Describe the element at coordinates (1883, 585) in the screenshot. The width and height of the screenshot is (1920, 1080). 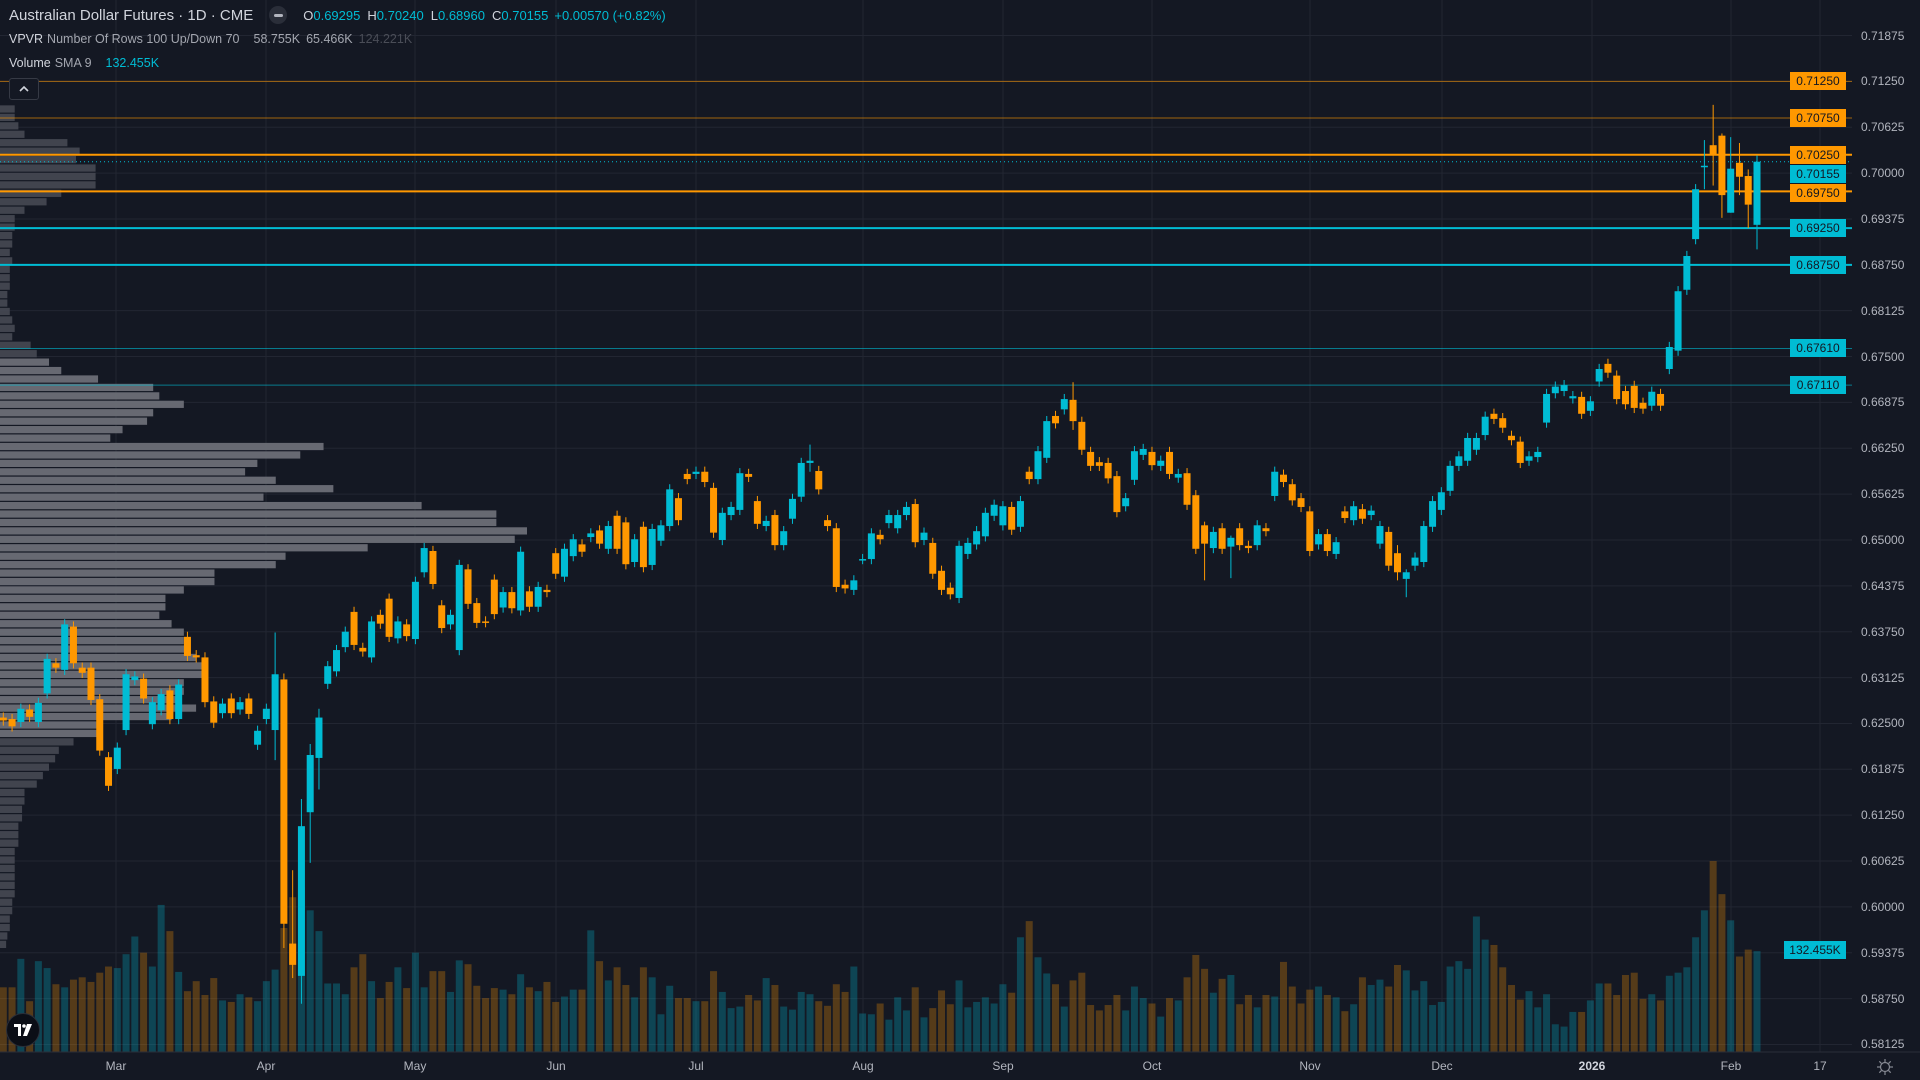
I see `price-tick-label: 0.64375` at that location.